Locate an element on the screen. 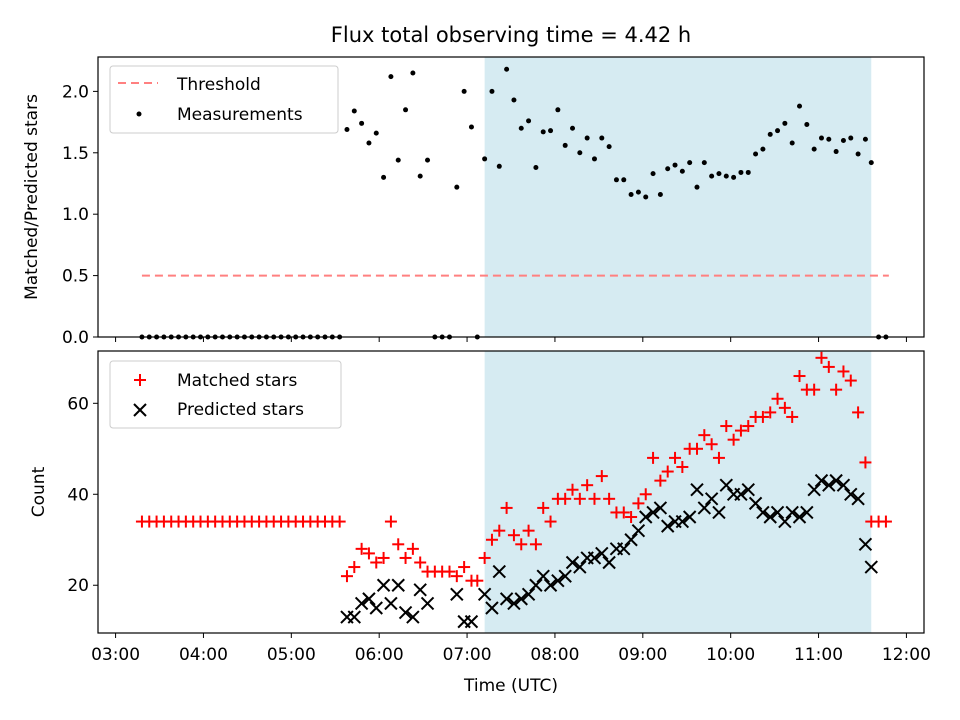 Image resolution: width=960 pixels, height=720 pixels. x-tick-label: 04:00 is located at coordinates (203, 655).